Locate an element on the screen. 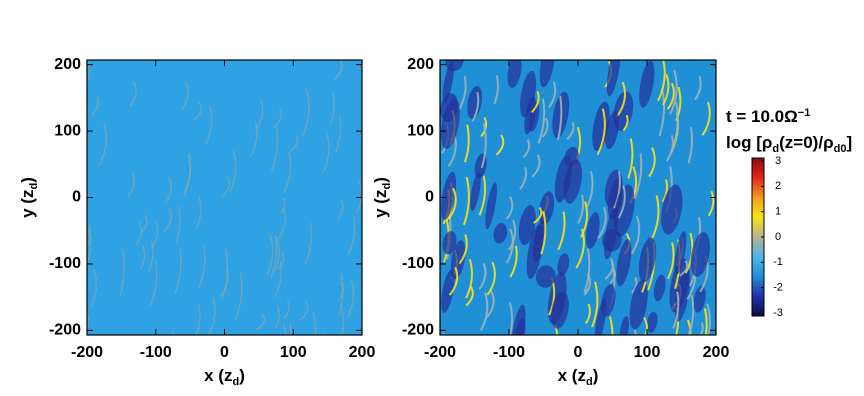  quantity-annotation-part: (z=0)/ρ is located at coordinates (806, 142).